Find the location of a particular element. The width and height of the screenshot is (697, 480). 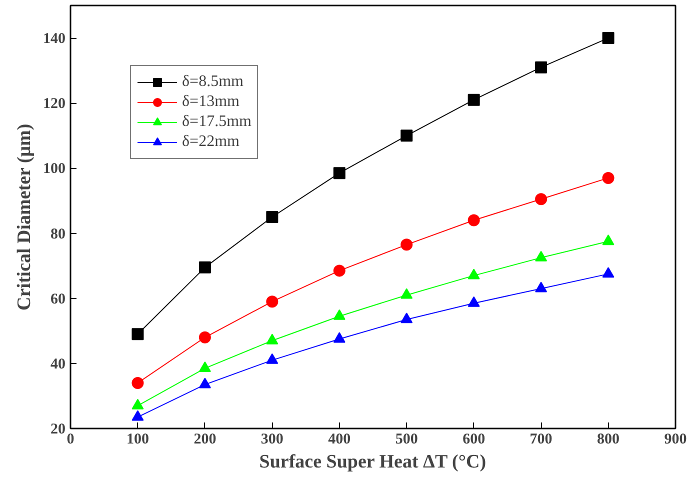

y-tick-label: 140 is located at coordinates (54, 39).